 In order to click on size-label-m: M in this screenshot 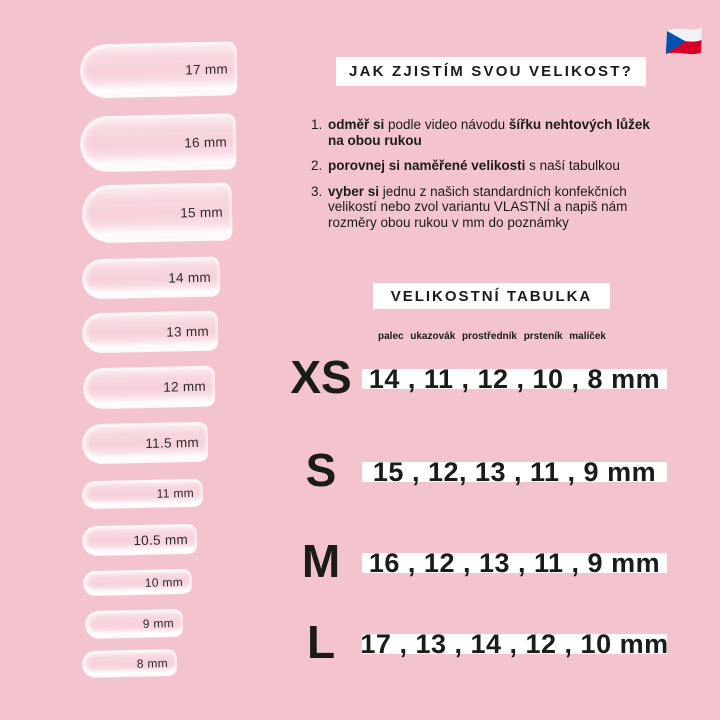, I will do `click(321, 561)`.